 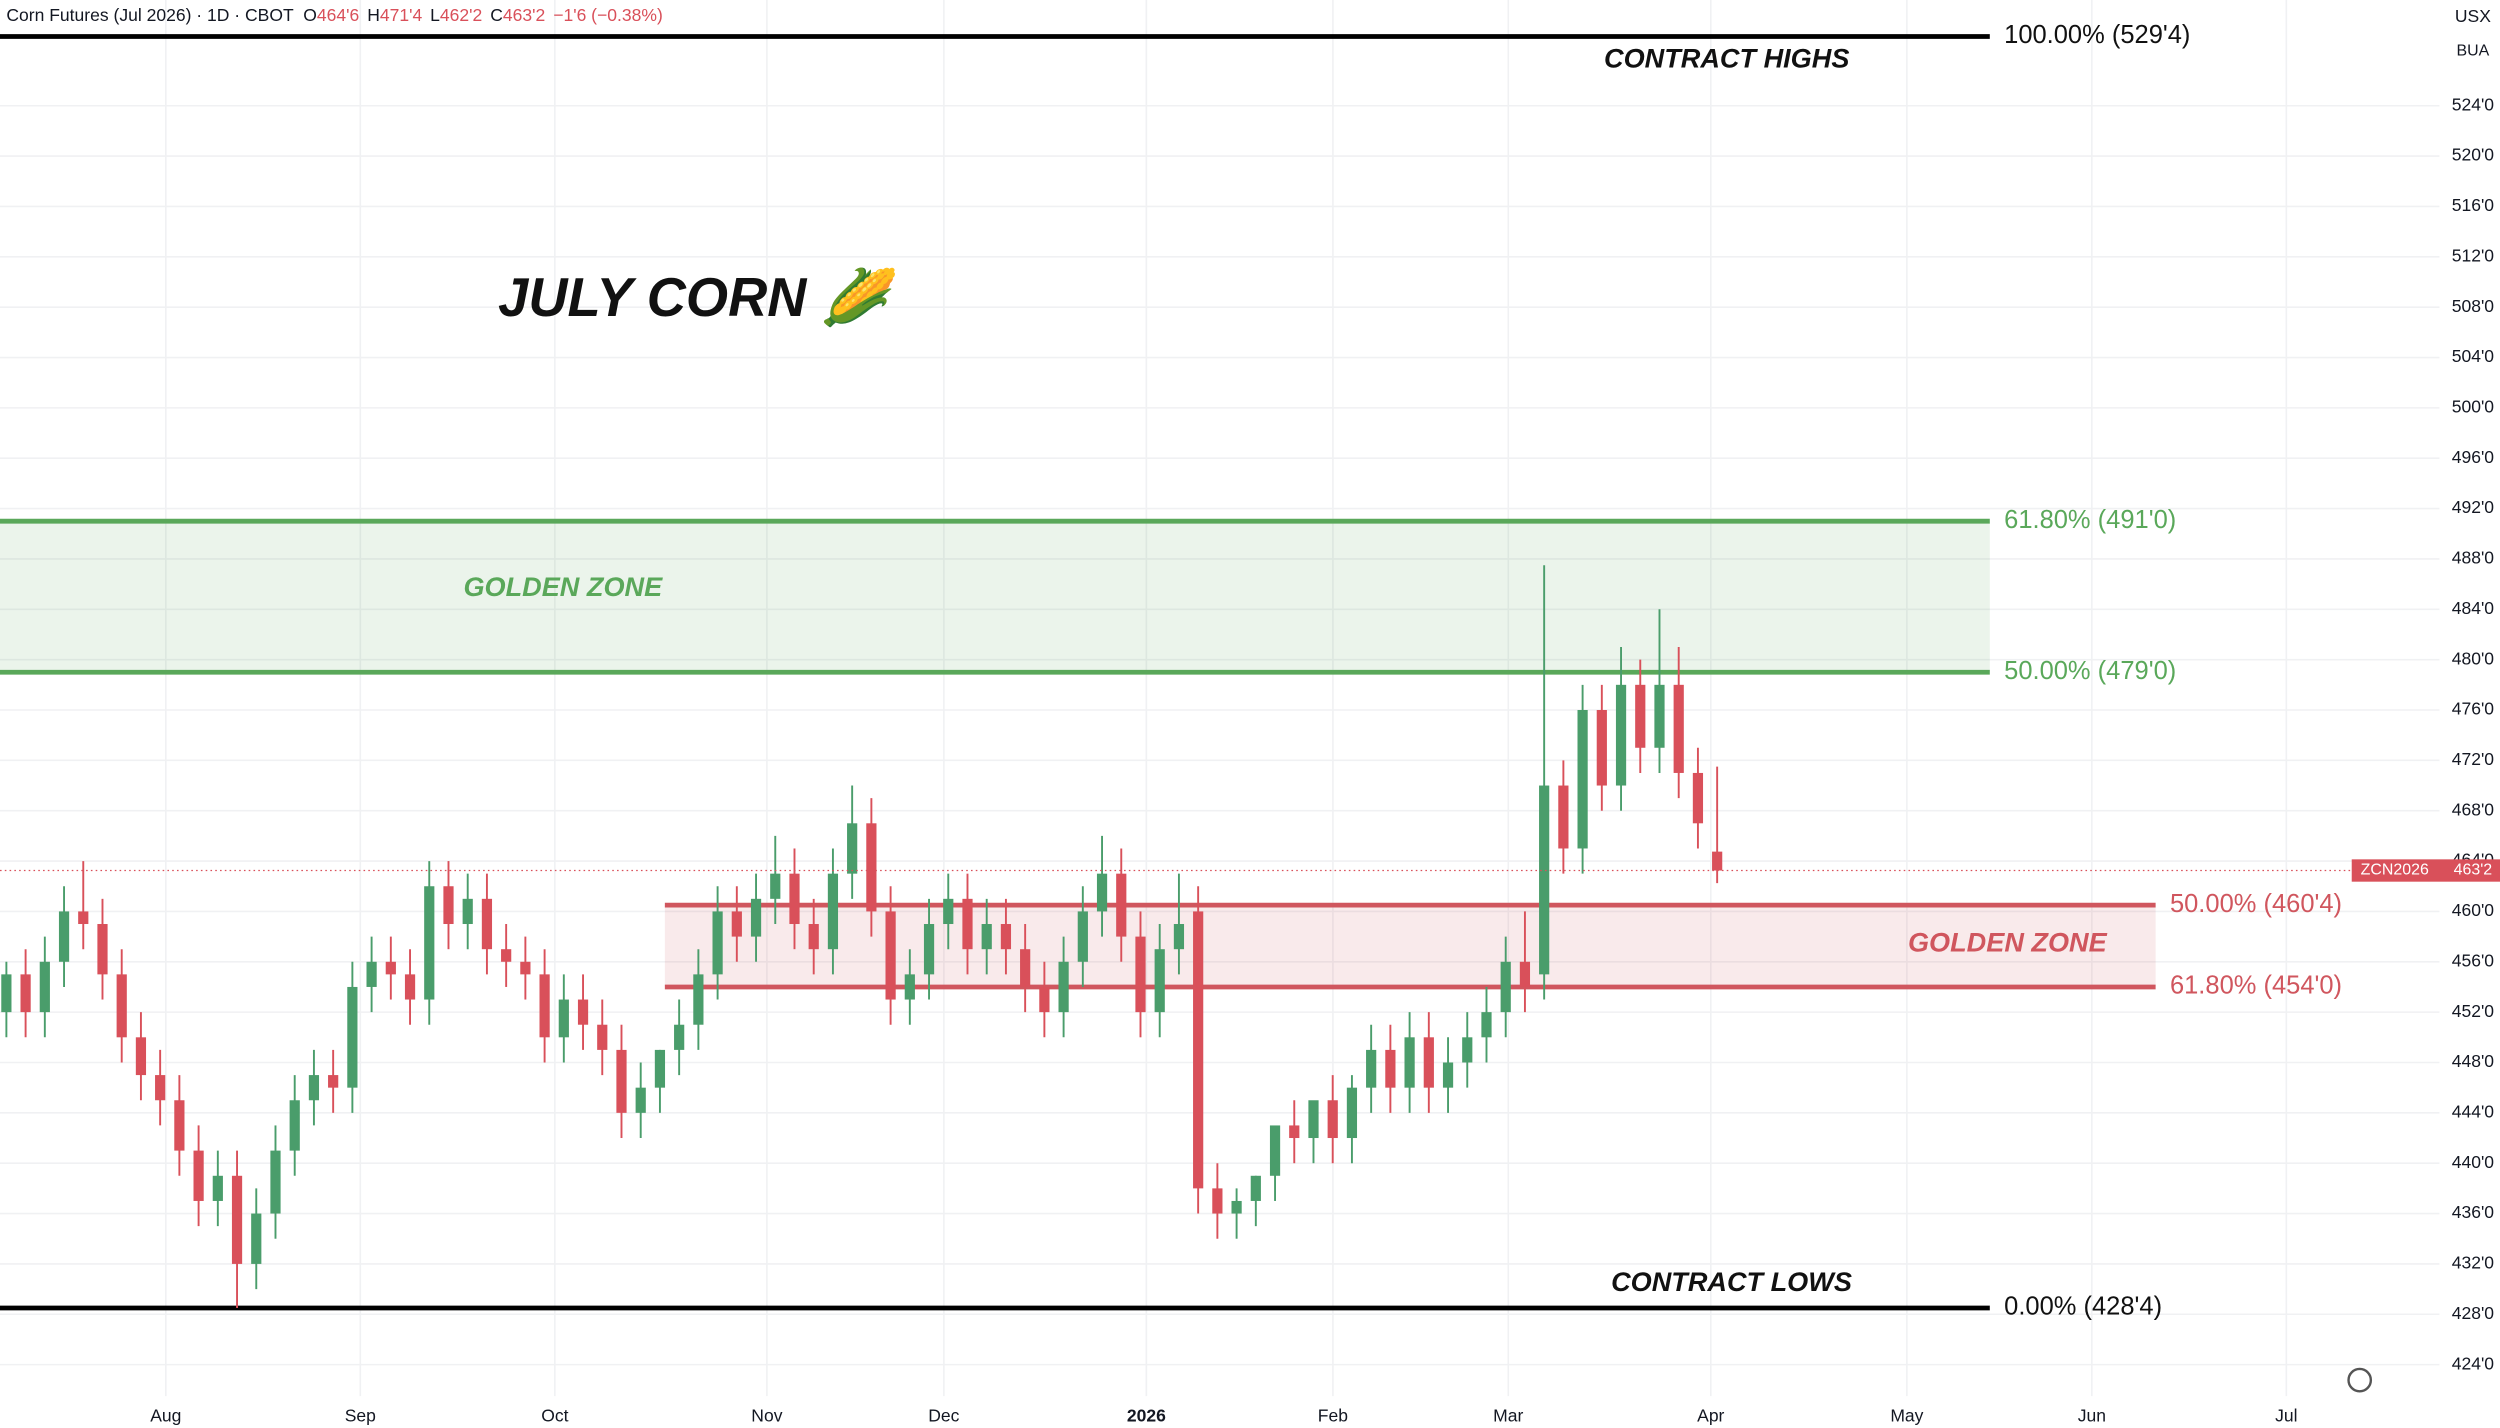 What do you see at coordinates (2473, 255) in the screenshot?
I see `y-tick-label: 512'0` at bounding box center [2473, 255].